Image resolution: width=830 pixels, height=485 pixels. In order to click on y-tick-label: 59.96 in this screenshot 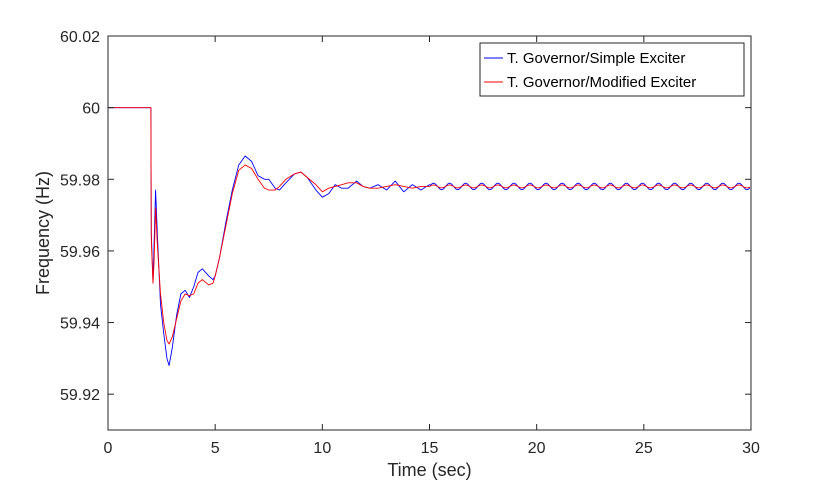, I will do `click(80, 252)`.